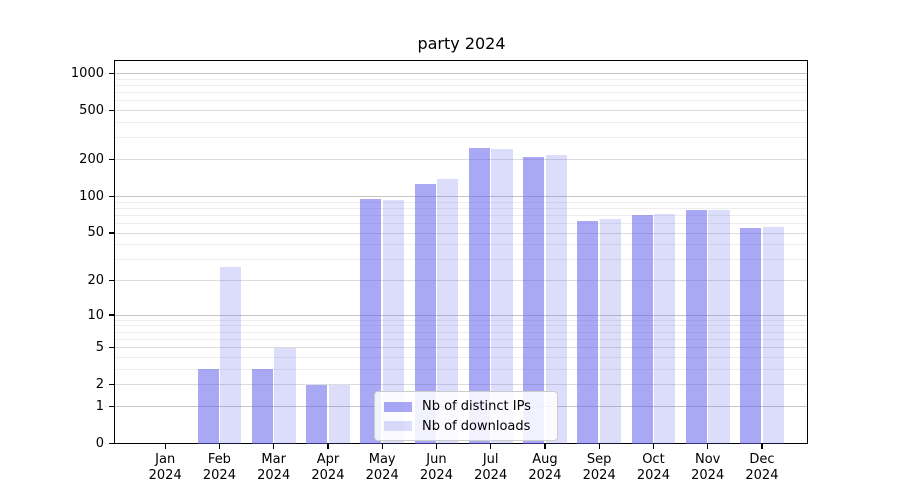 The height and width of the screenshot is (500, 900). What do you see at coordinates (773, 335) in the screenshot?
I see `bar-downloads-dec` at bounding box center [773, 335].